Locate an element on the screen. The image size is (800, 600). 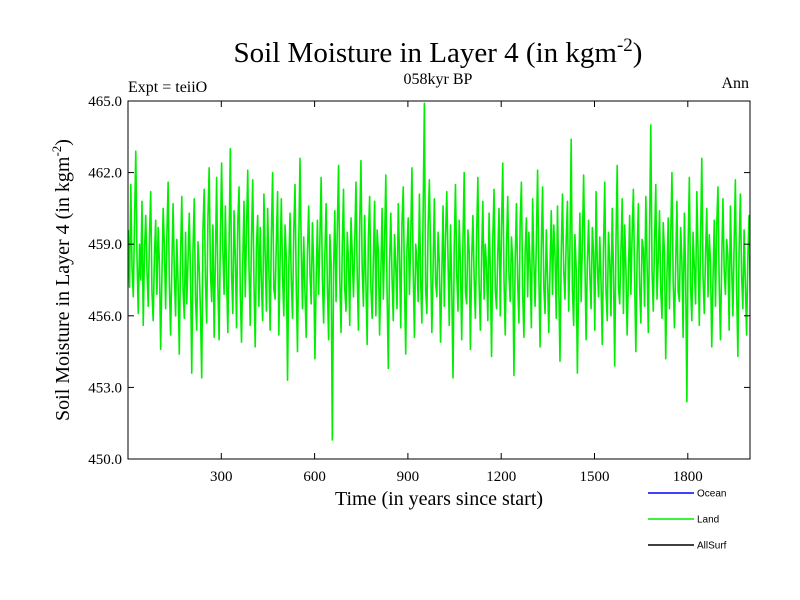
chart-title: Soil Moisture in Layer 4 (in kgm-2) is located at coordinates (438, 52).